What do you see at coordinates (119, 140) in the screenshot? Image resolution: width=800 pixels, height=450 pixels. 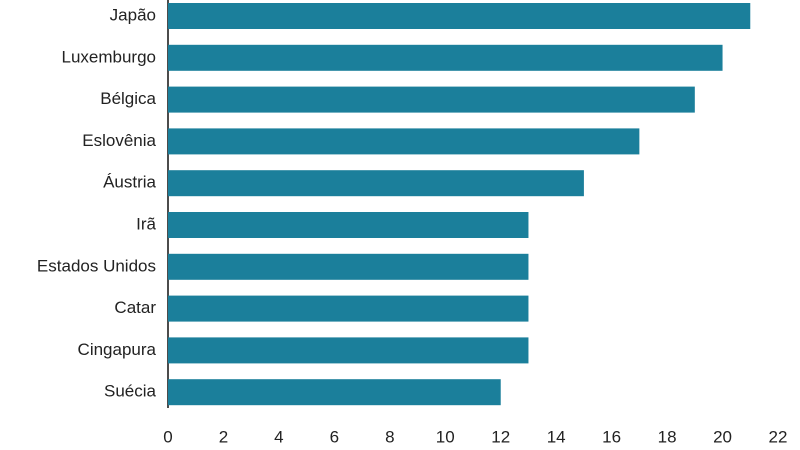 I see `y-tick-label: Eslovênia` at bounding box center [119, 140].